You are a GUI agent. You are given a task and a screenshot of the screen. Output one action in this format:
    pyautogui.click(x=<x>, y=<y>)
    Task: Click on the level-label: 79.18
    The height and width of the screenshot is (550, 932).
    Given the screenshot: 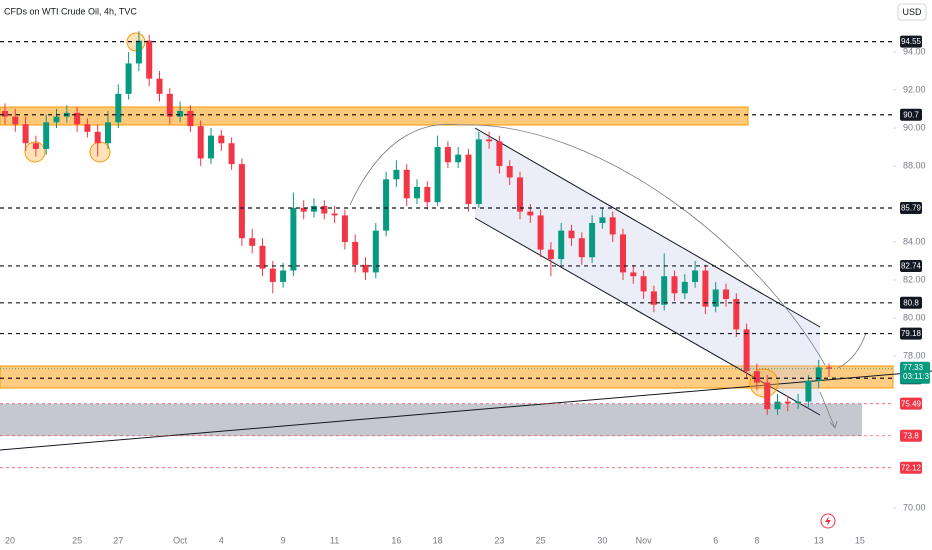 What is the action you would take?
    pyautogui.click(x=911, y=333)
    